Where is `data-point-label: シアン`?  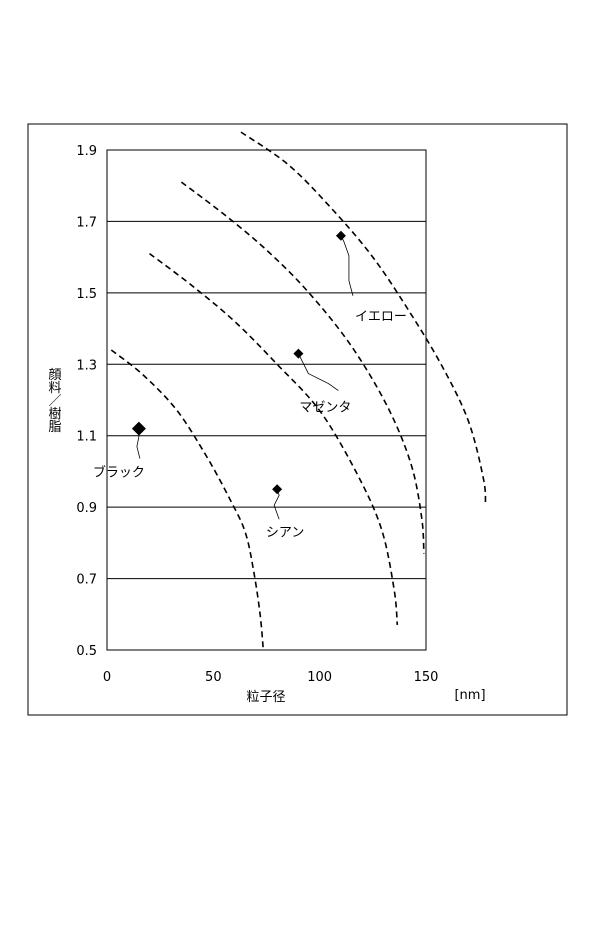
data-point-label: シアン is located at coordinates (285, 532).